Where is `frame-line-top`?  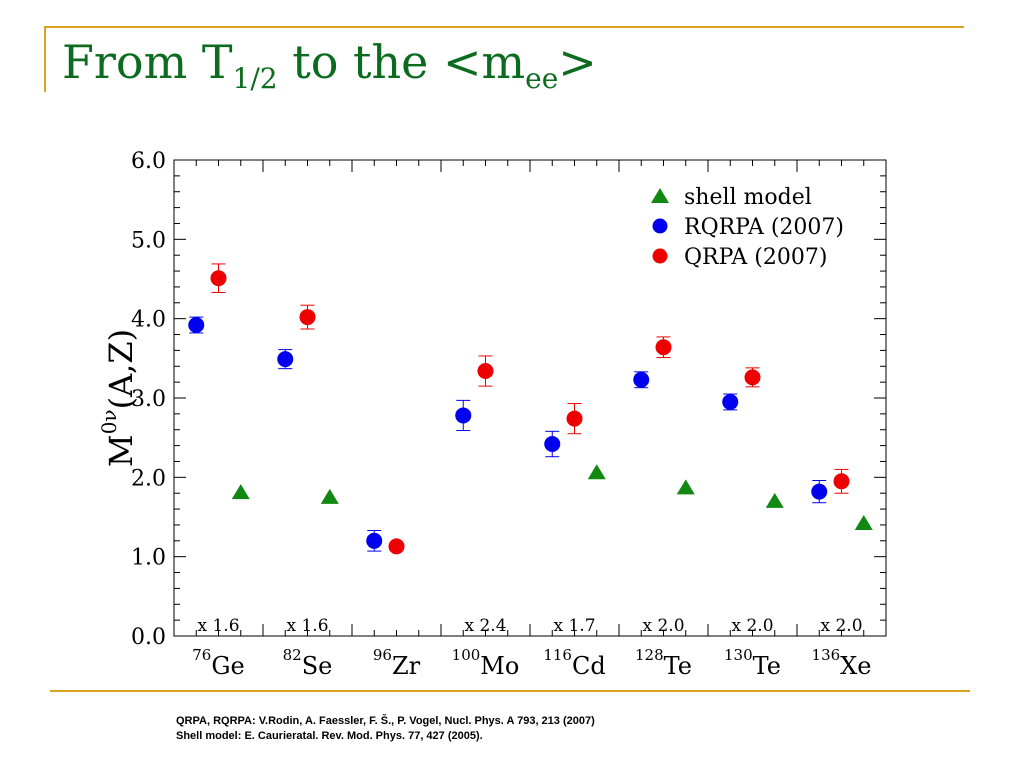 frame-line-top is located at coordinates (504, 27).